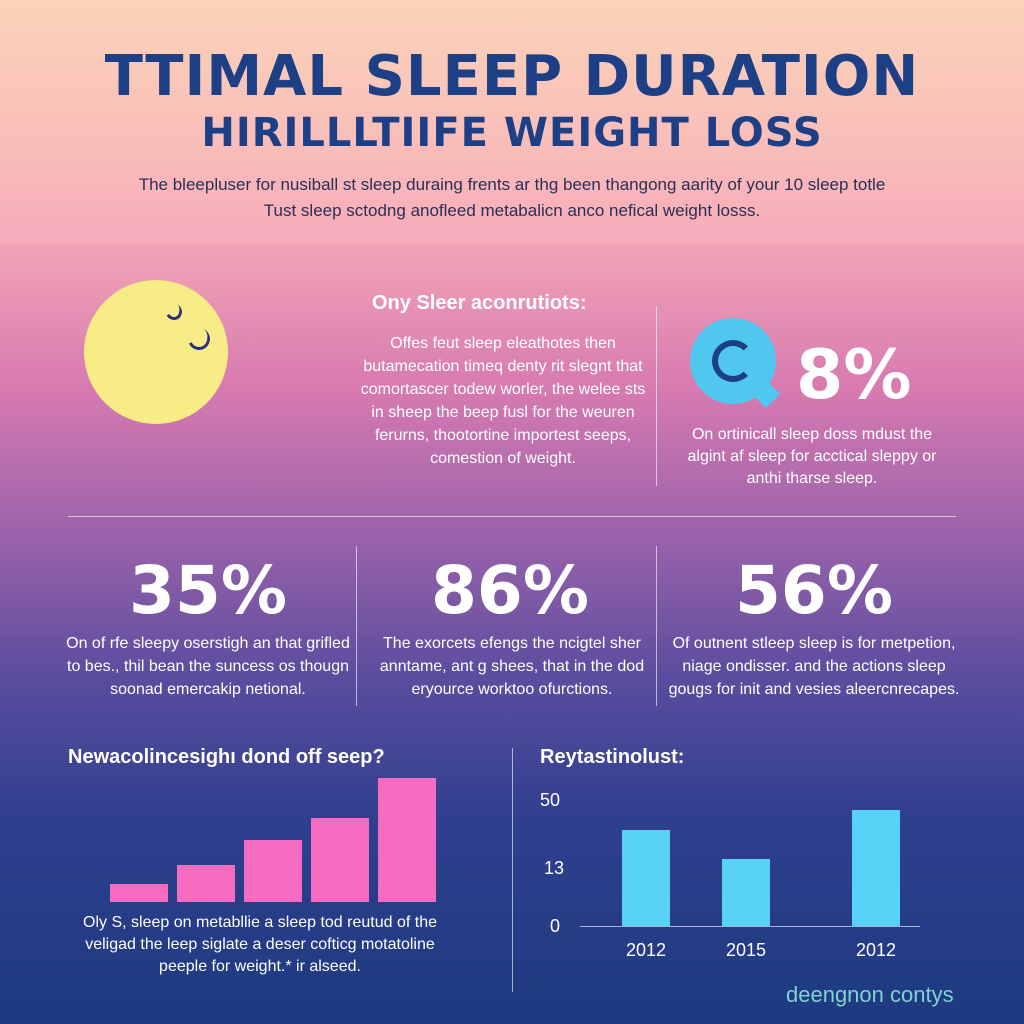  What do you see at coordinates (512, 133) in the screenshot?
I see `page-subtitle-title: HIRILLLTIIFE WEIGHT LOSS` at bounding box center [512, 133].